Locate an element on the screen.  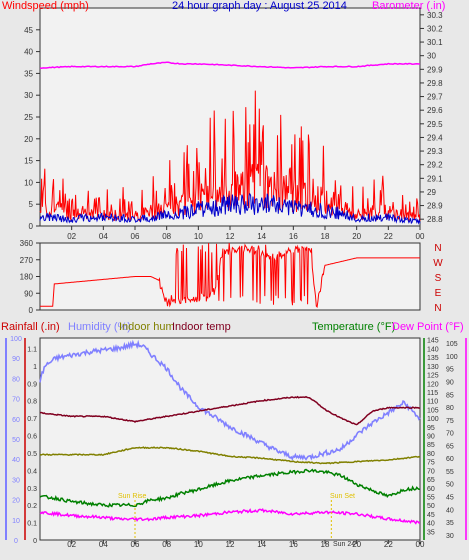
temp-tick-label: 75 is located at coordinates (431, 463).